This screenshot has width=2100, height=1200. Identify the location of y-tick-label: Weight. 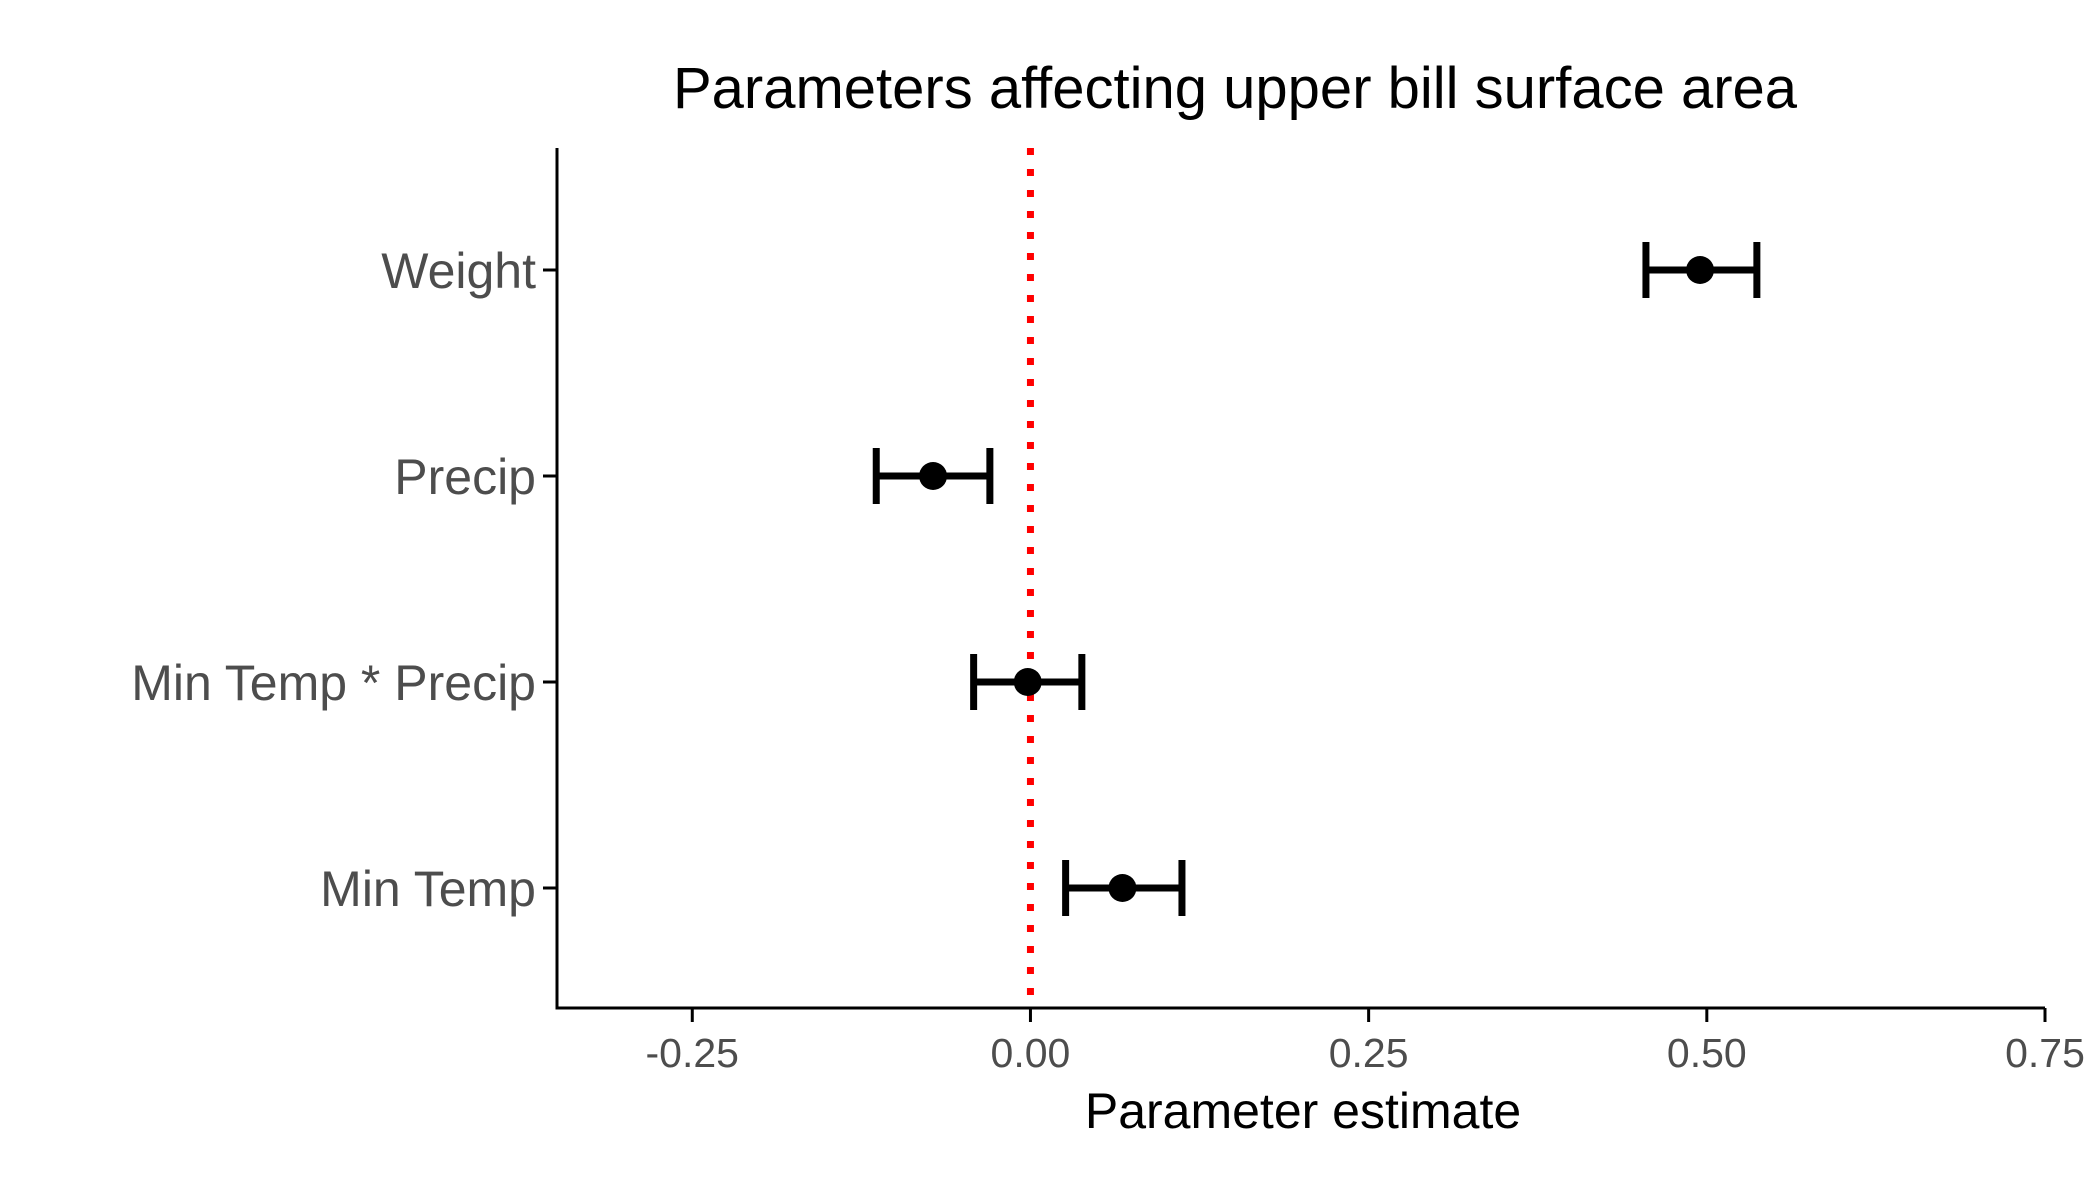
(458, 271).